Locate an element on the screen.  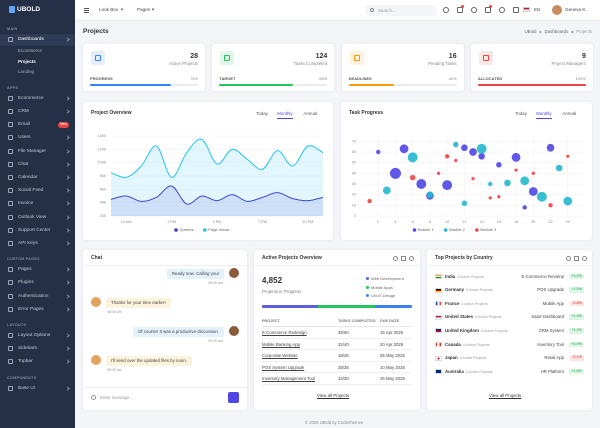
legend-label: Bubble 1 is located at coordinates (426, 229).